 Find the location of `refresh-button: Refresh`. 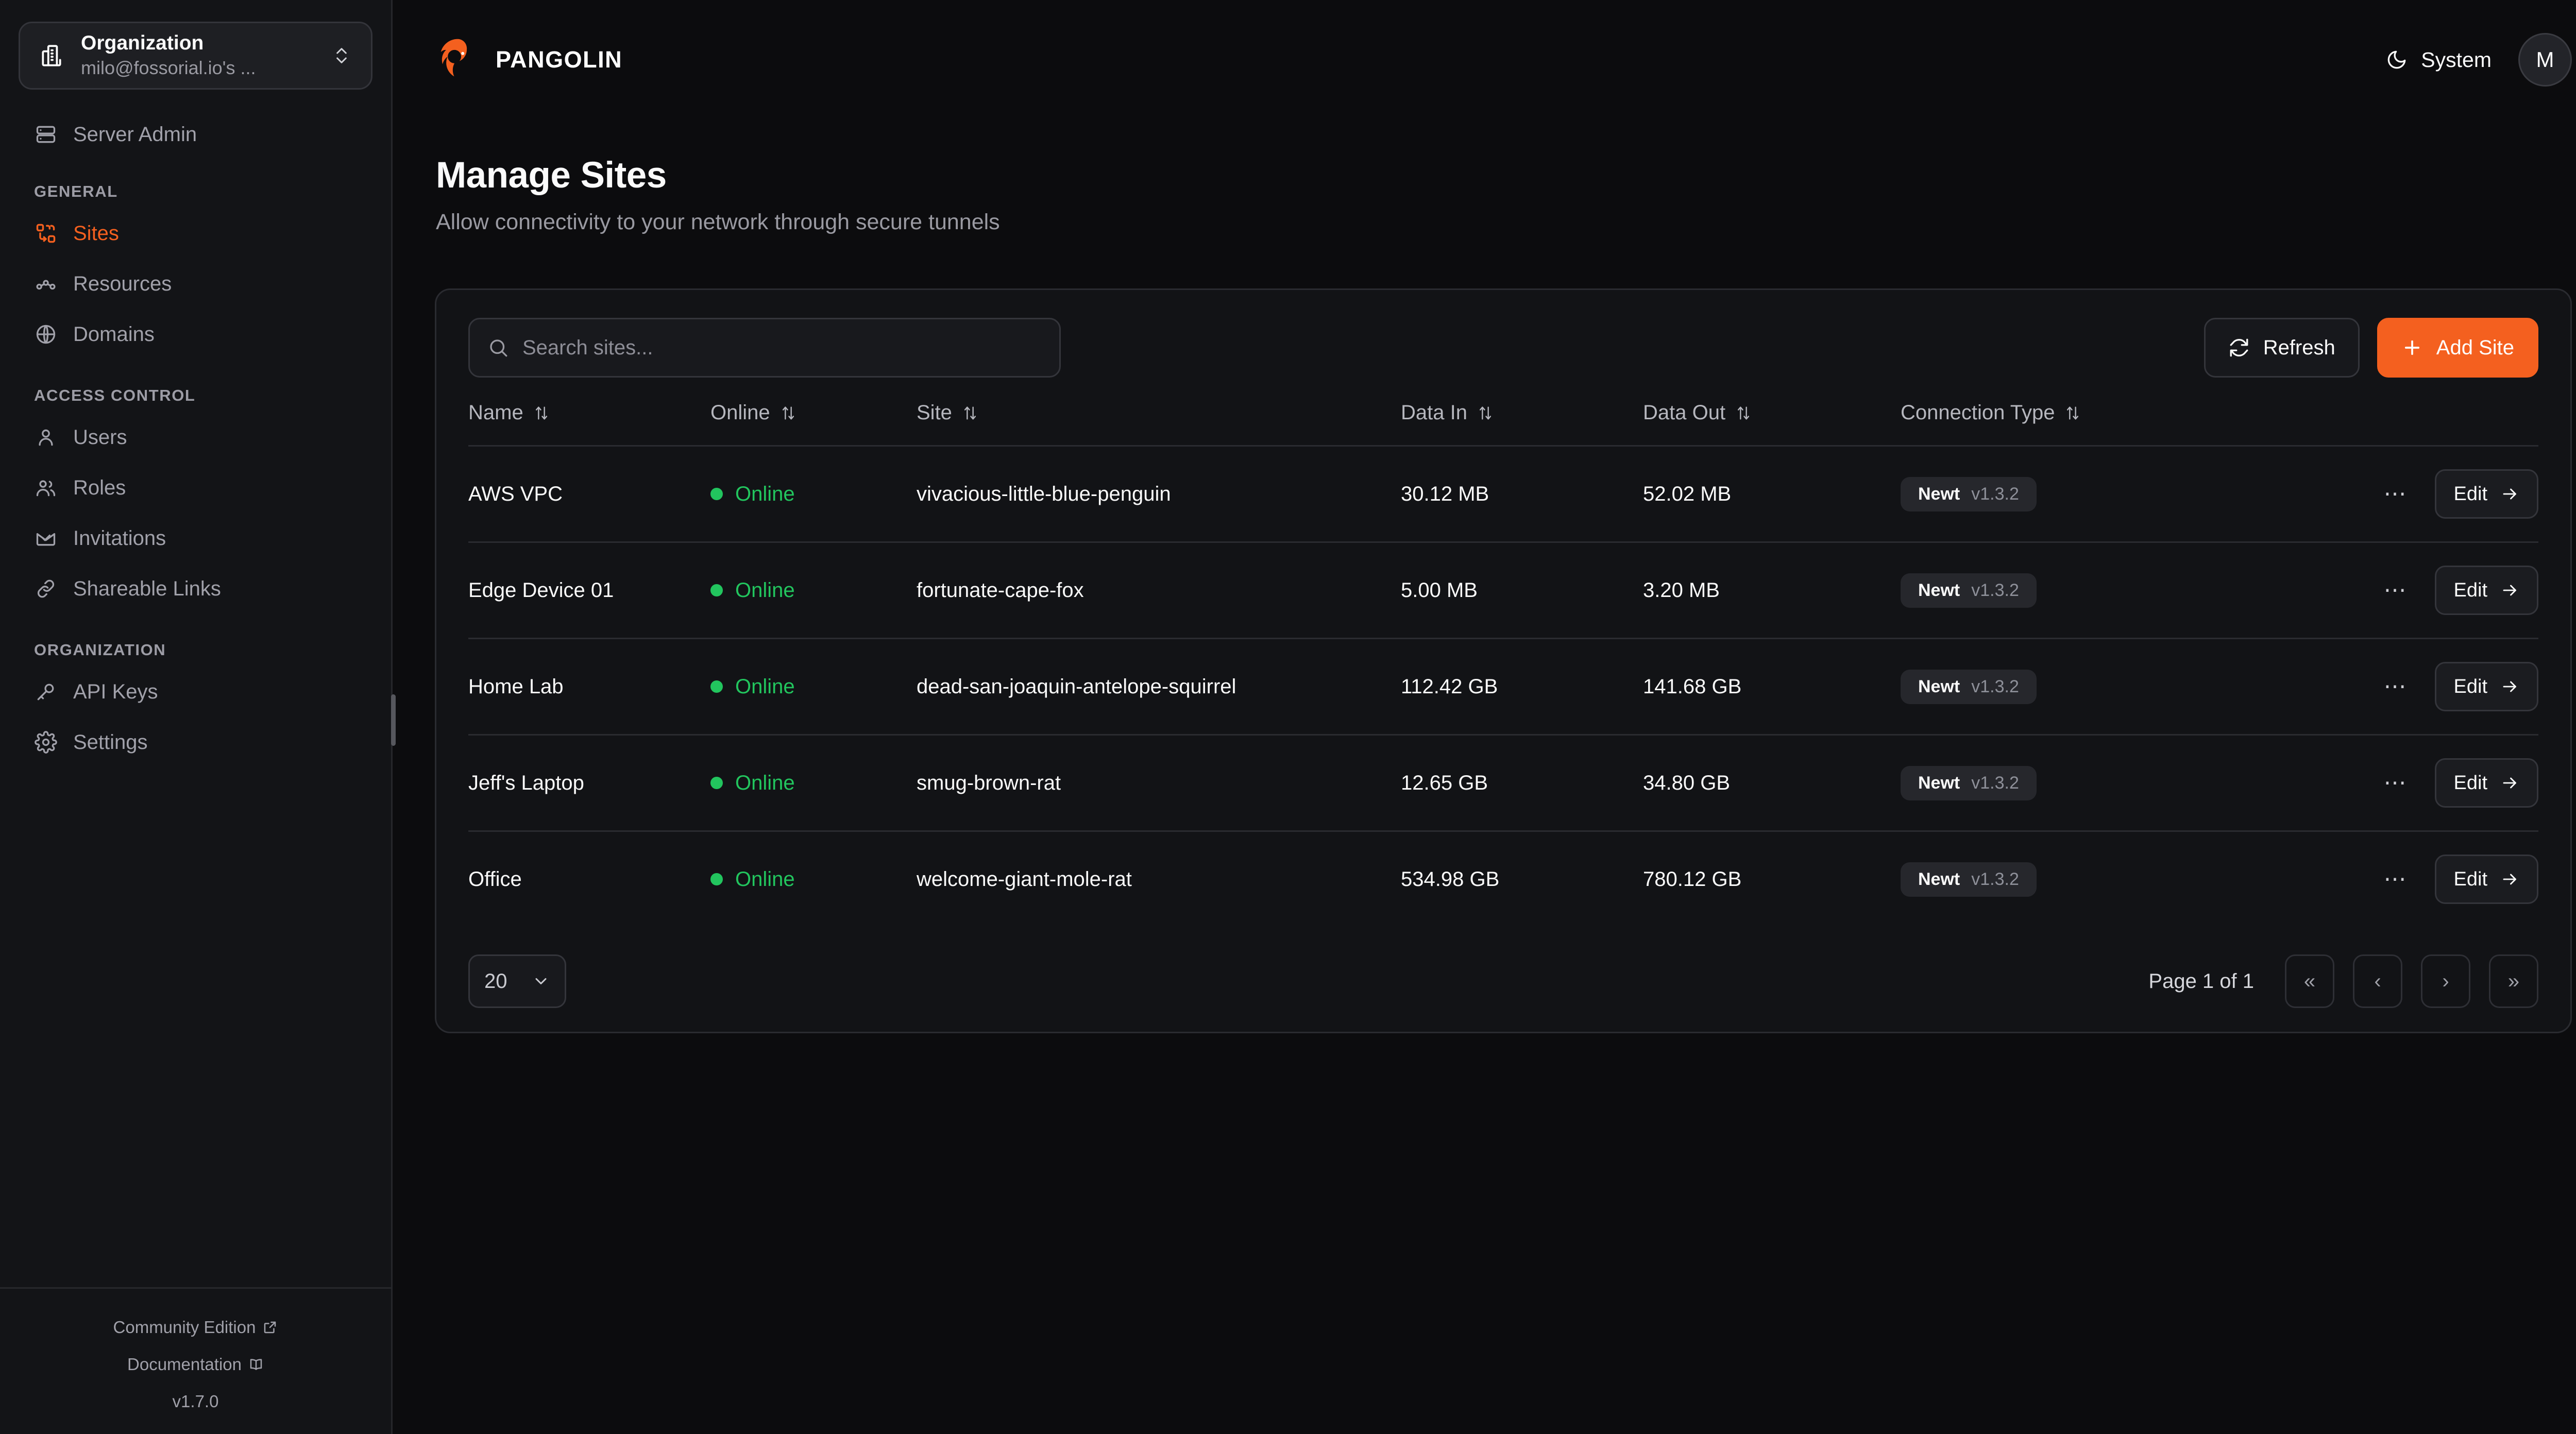

refresh-button: Refresh is located at coordinates (2282, 348).